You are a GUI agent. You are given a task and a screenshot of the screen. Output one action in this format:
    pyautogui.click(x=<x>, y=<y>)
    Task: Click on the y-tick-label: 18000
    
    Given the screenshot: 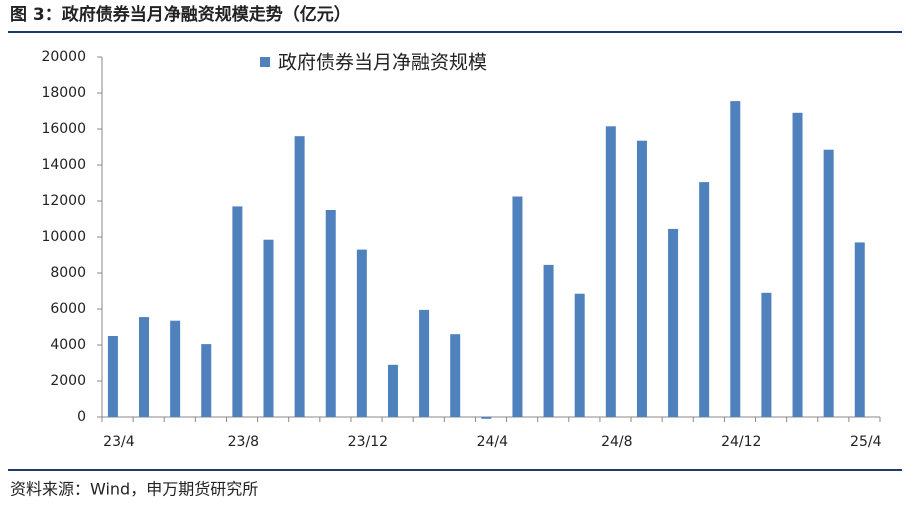 What is the action you would take?
    pyautogui.click(x=63, y=93)
    